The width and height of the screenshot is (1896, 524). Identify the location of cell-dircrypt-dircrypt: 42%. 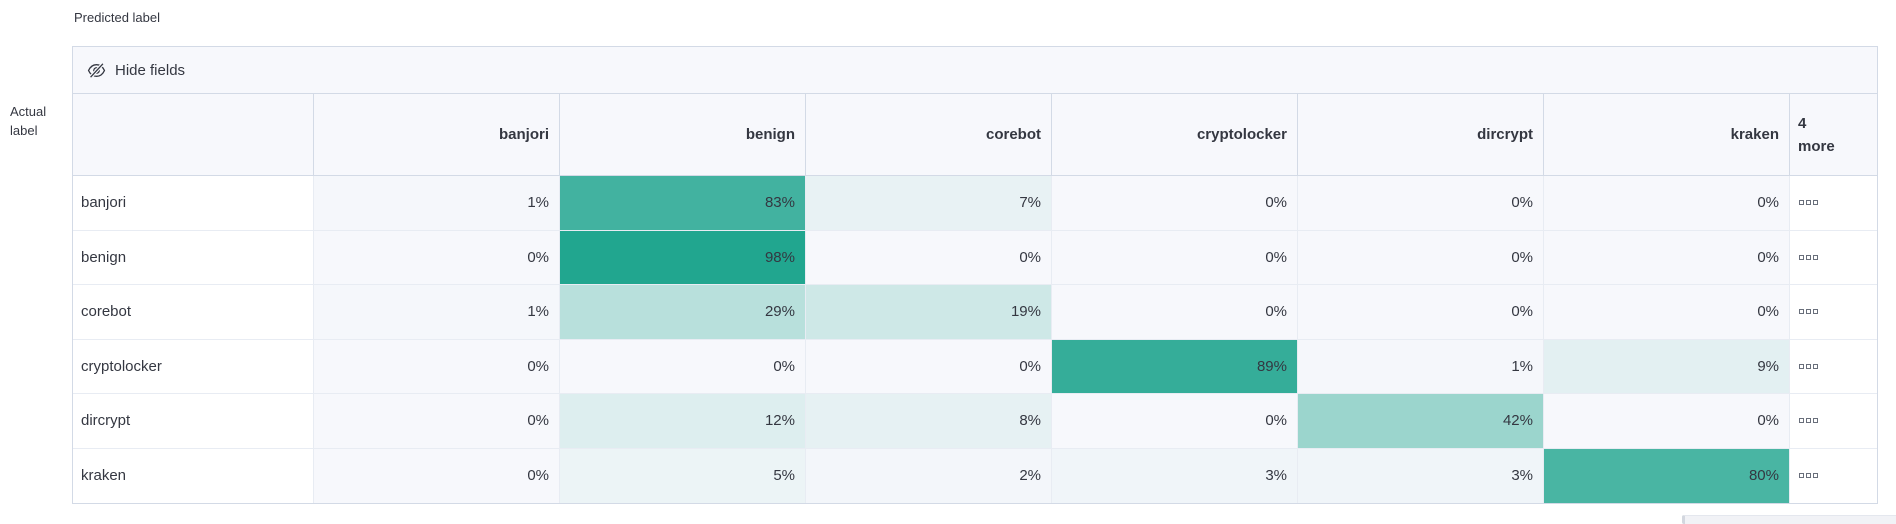
(1421, 421).